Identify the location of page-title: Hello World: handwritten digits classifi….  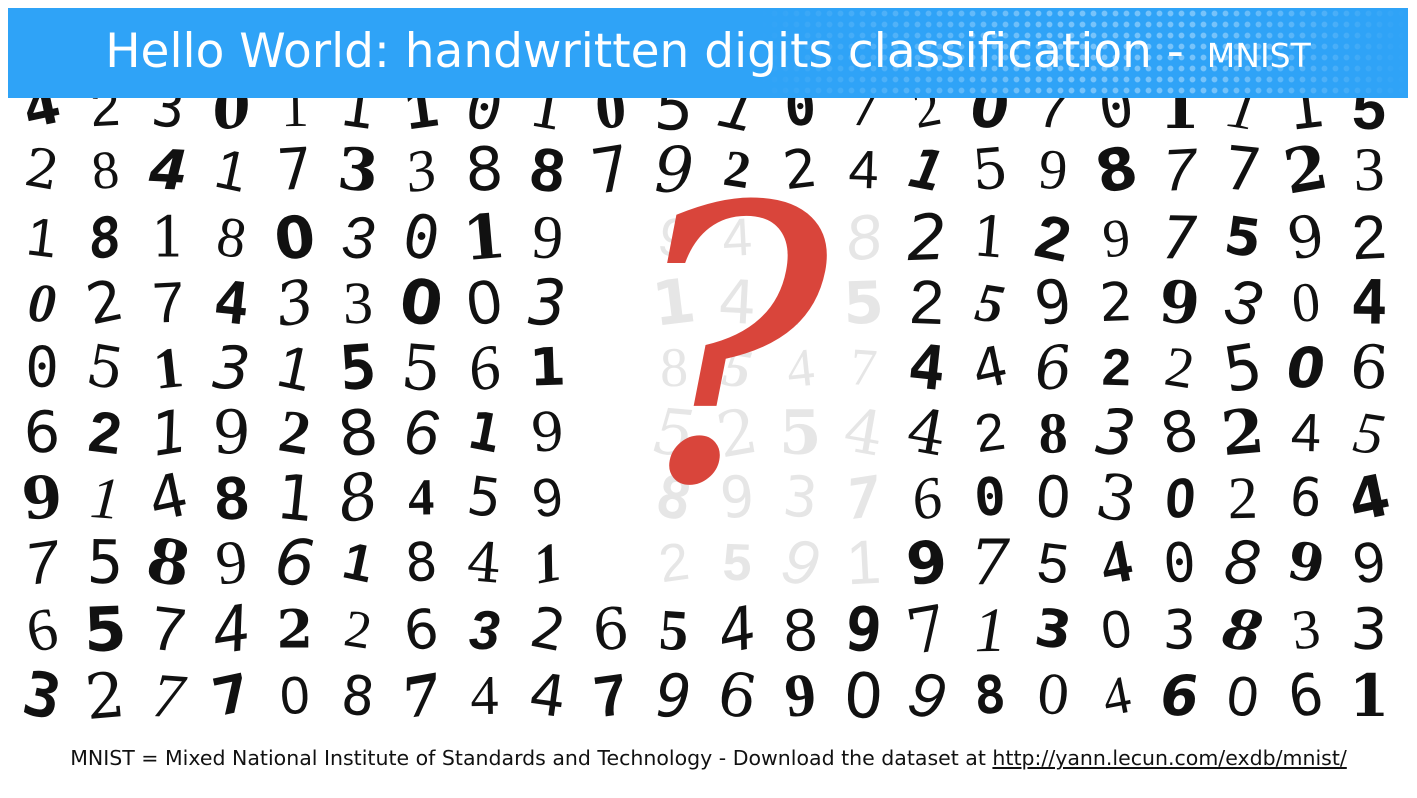
(708, 54).